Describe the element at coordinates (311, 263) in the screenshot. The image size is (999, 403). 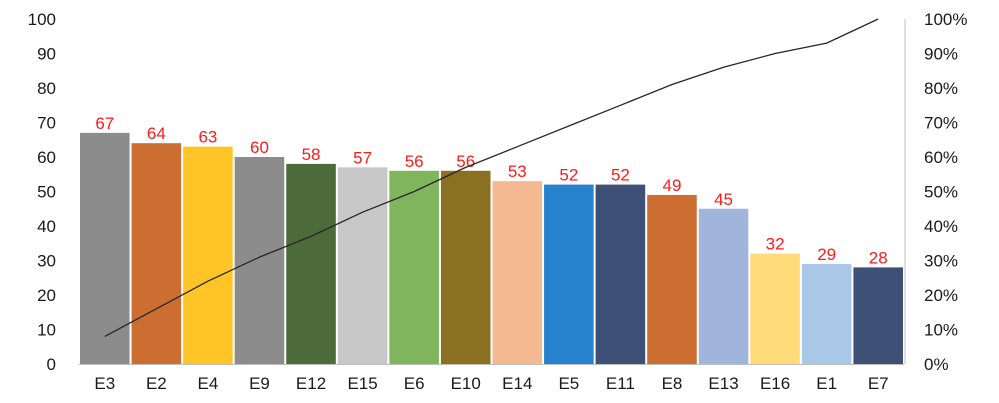
I see `bar-e12` at that location.